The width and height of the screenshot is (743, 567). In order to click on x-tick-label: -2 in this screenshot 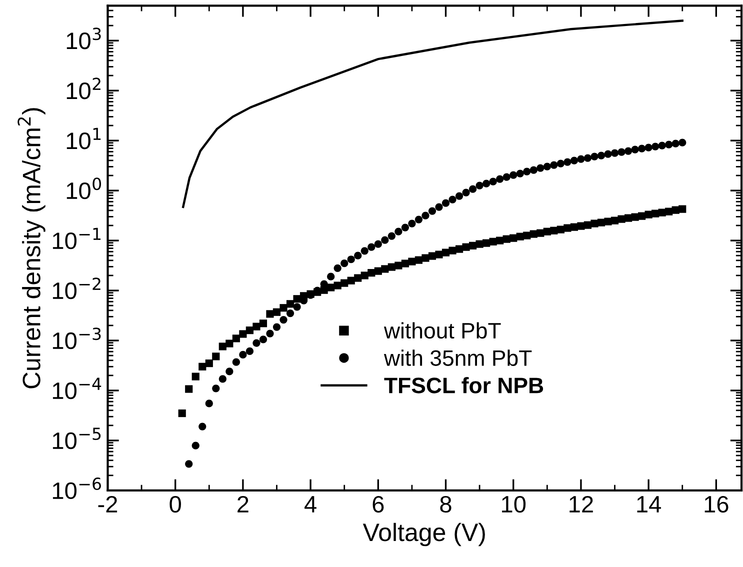, I will do `click(108, 504)`.